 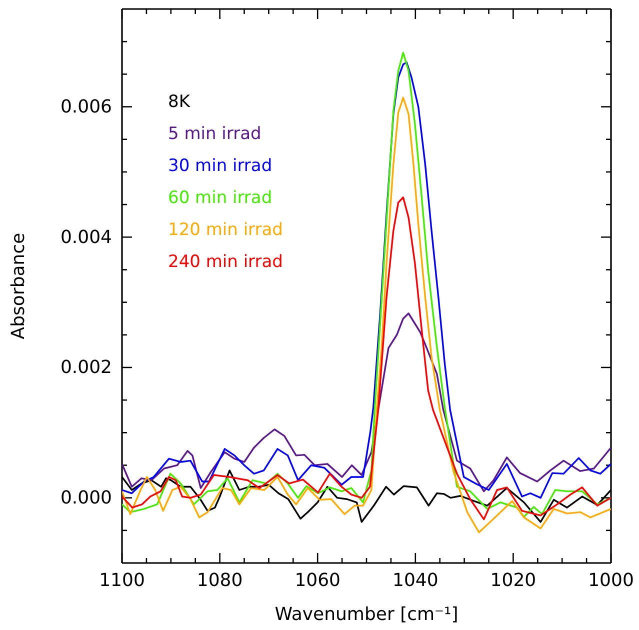 I want to click on y-tick-label: 0.006, so click(x=86, y=107).